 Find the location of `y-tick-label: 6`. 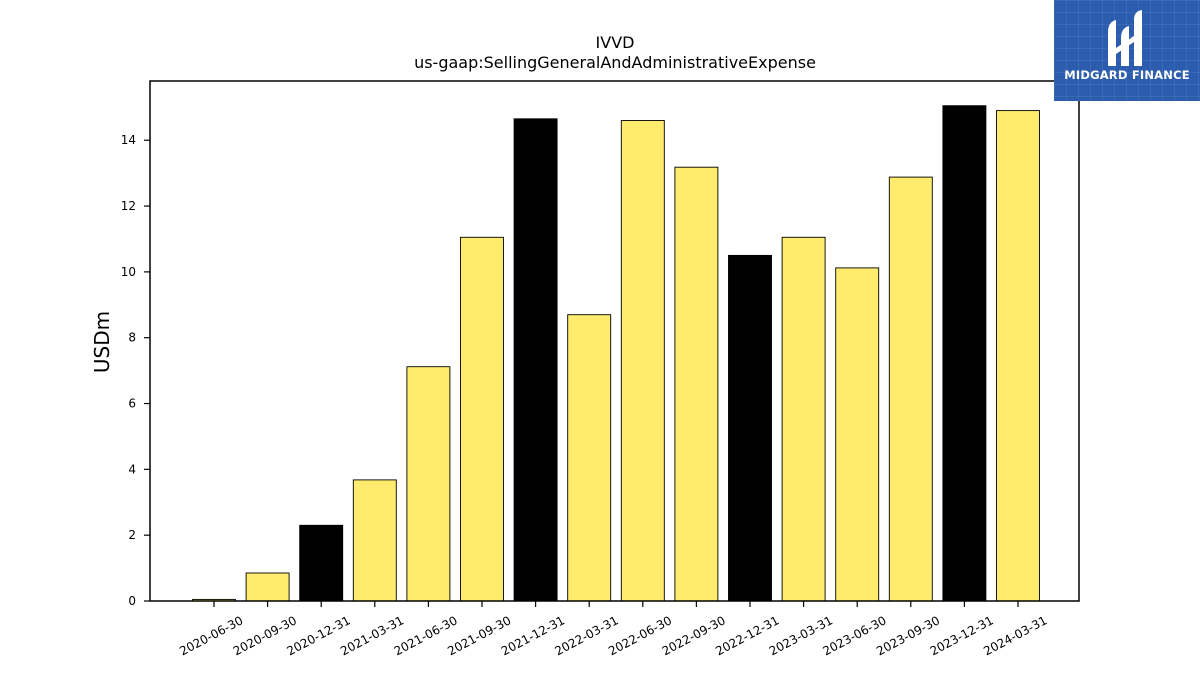

y-tick-label: 6 is located at coordinates (132, 404).